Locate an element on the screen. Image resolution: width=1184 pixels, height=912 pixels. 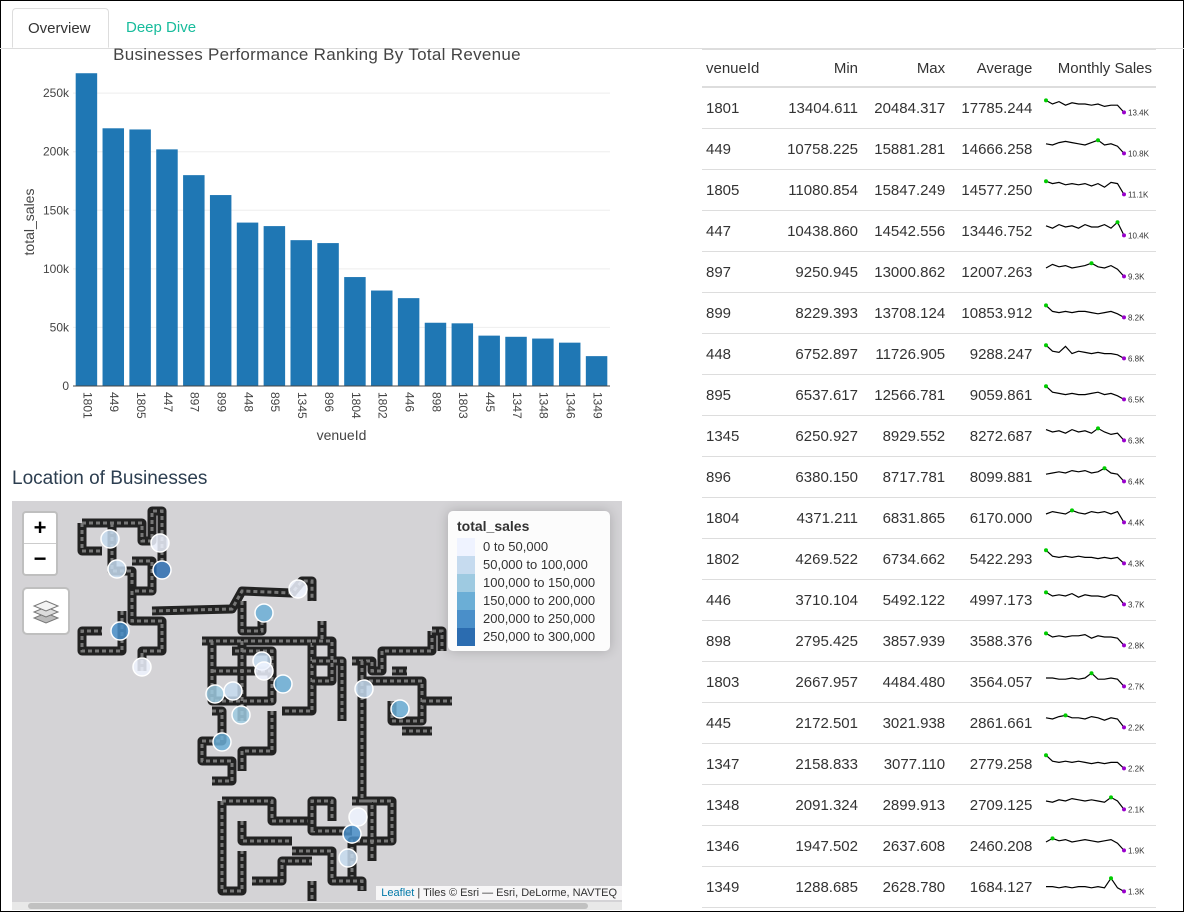
cell-monthly-sales: 13.4K is located at coordinates (1096, 108).